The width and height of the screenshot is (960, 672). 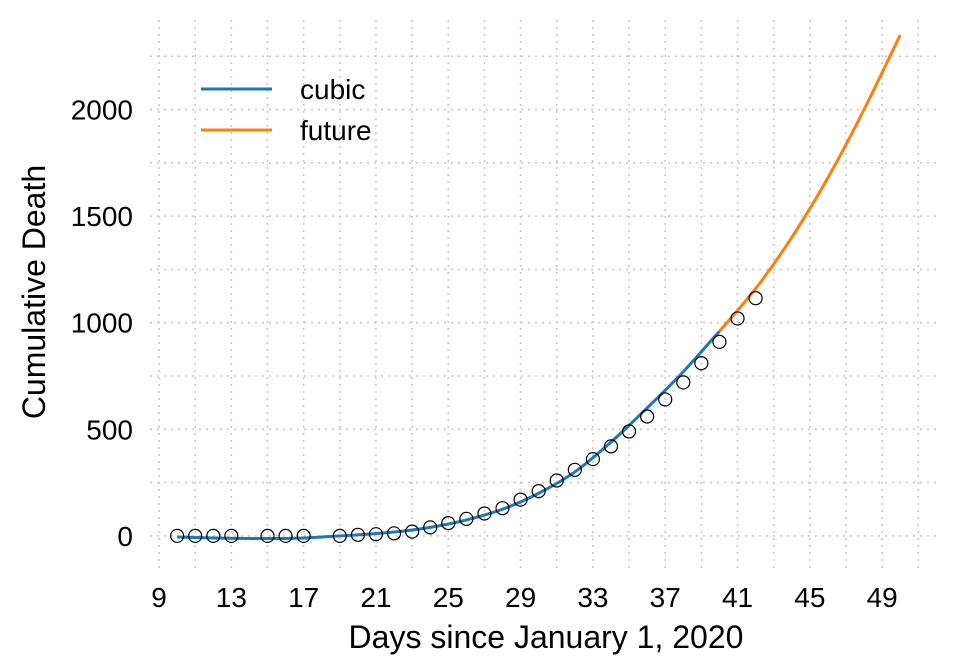 I want to click on x-tick-label: 29, so click(x=520, y=597).